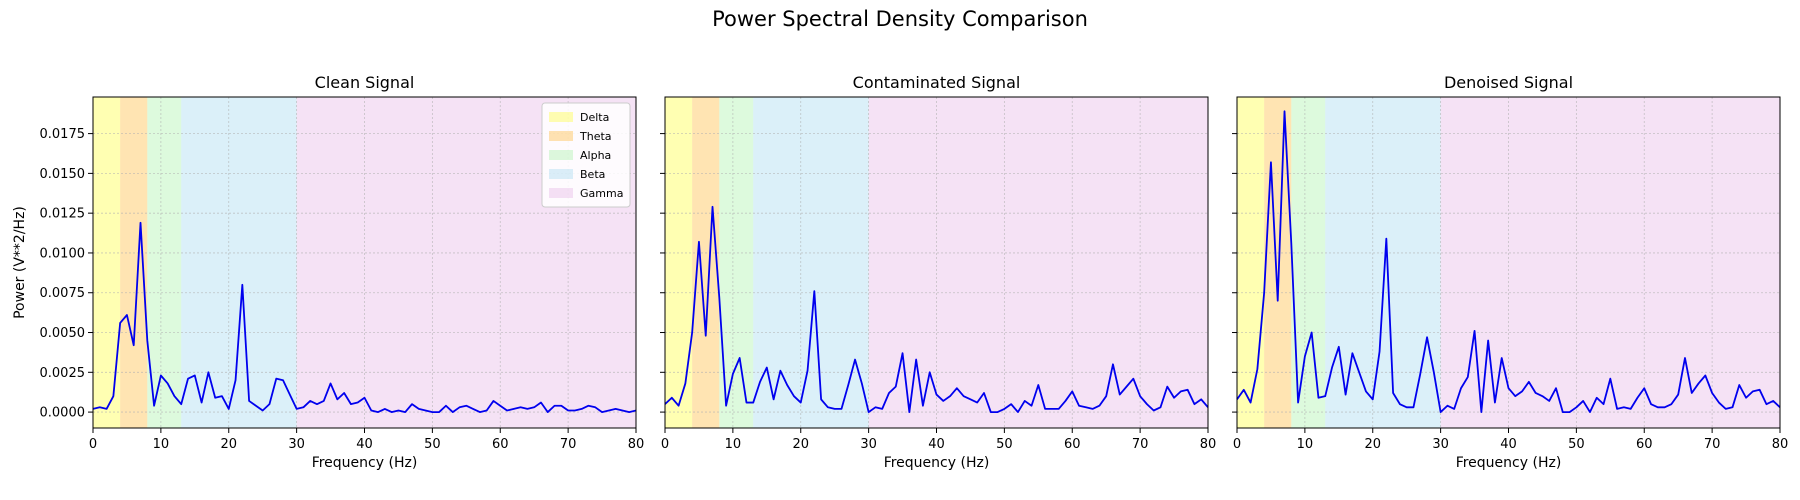  What do you see at coordinates (595, 155) in the screenshot?
I see `legend-label-alpha: Alpha` at bounding box center [595, 155].